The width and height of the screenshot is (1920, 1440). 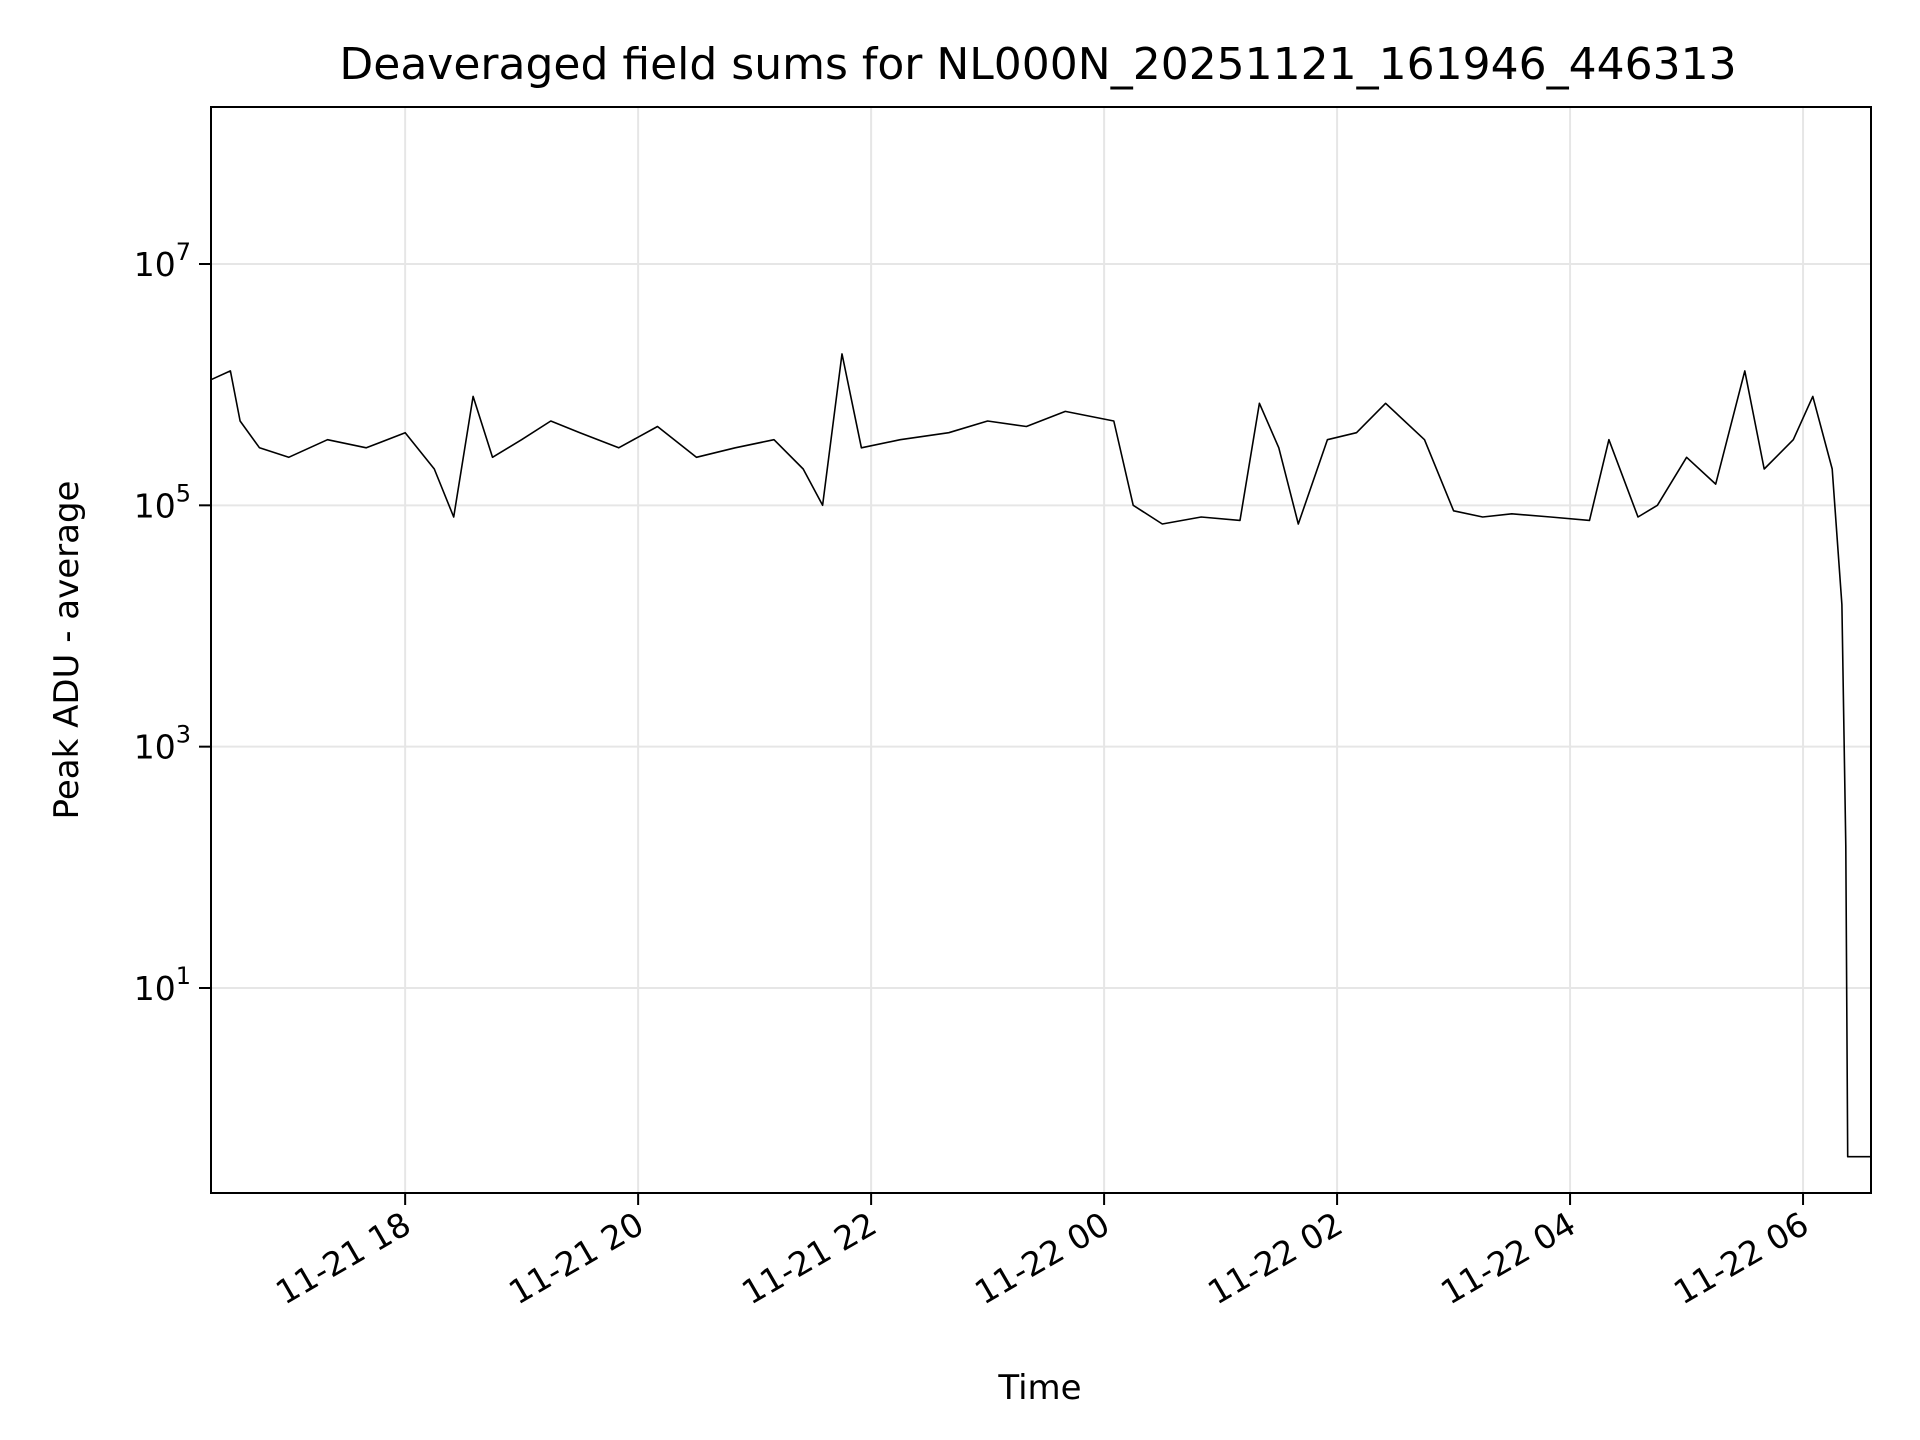 What do you see at coordinates (1039, 1388) in the screenshot?
I see `x-axis-label: Time` at bounding box center [1039, 1388].